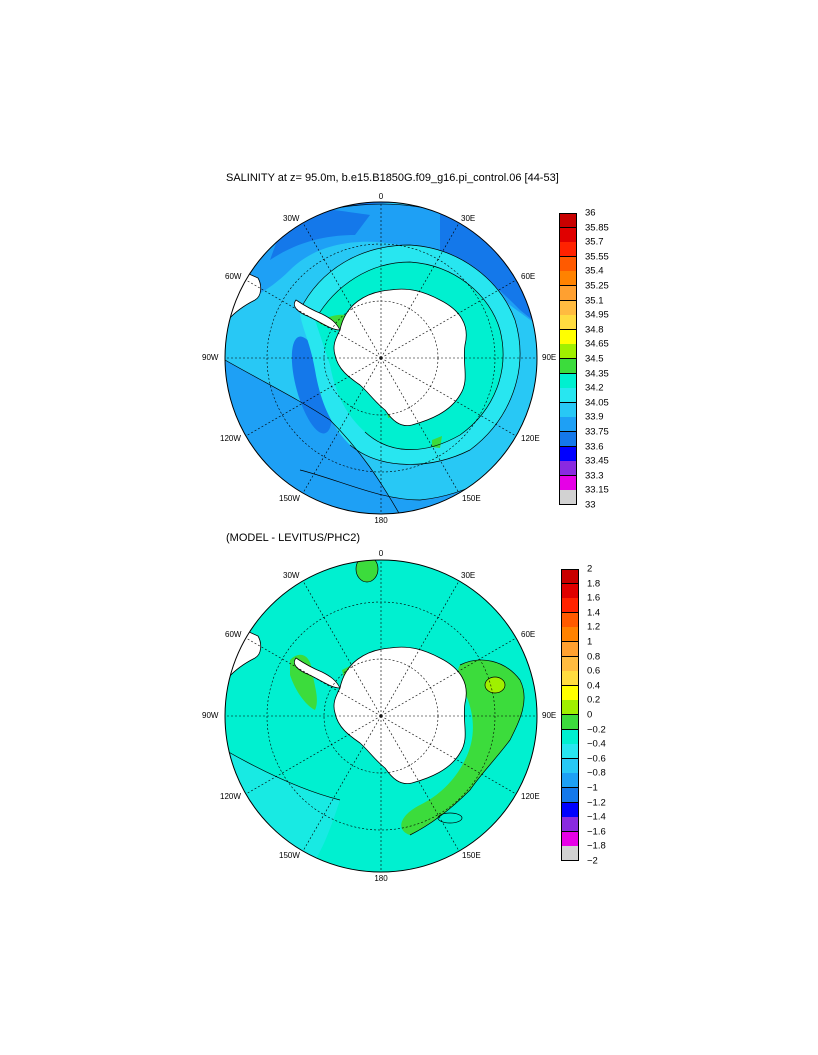  I want to click on colorbar-tick-label: 36, so click(590, 213).